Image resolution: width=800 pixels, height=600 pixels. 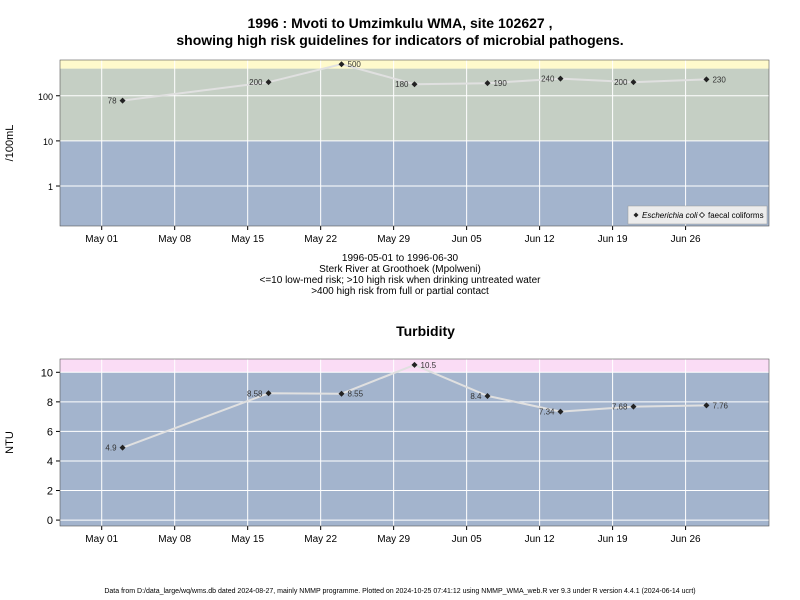 What do you see at coordinates (50, 403) in the screenshot?
I see `y-tick-label: 8` at bounding box center [50, 403].